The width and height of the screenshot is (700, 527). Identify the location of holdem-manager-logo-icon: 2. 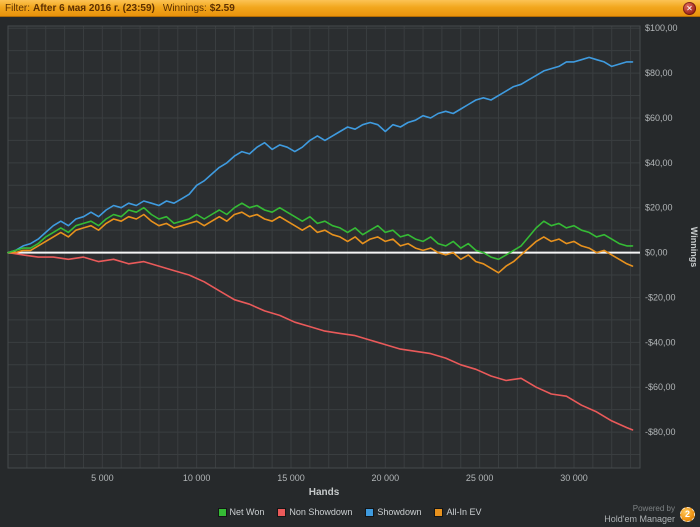
(687, 514).